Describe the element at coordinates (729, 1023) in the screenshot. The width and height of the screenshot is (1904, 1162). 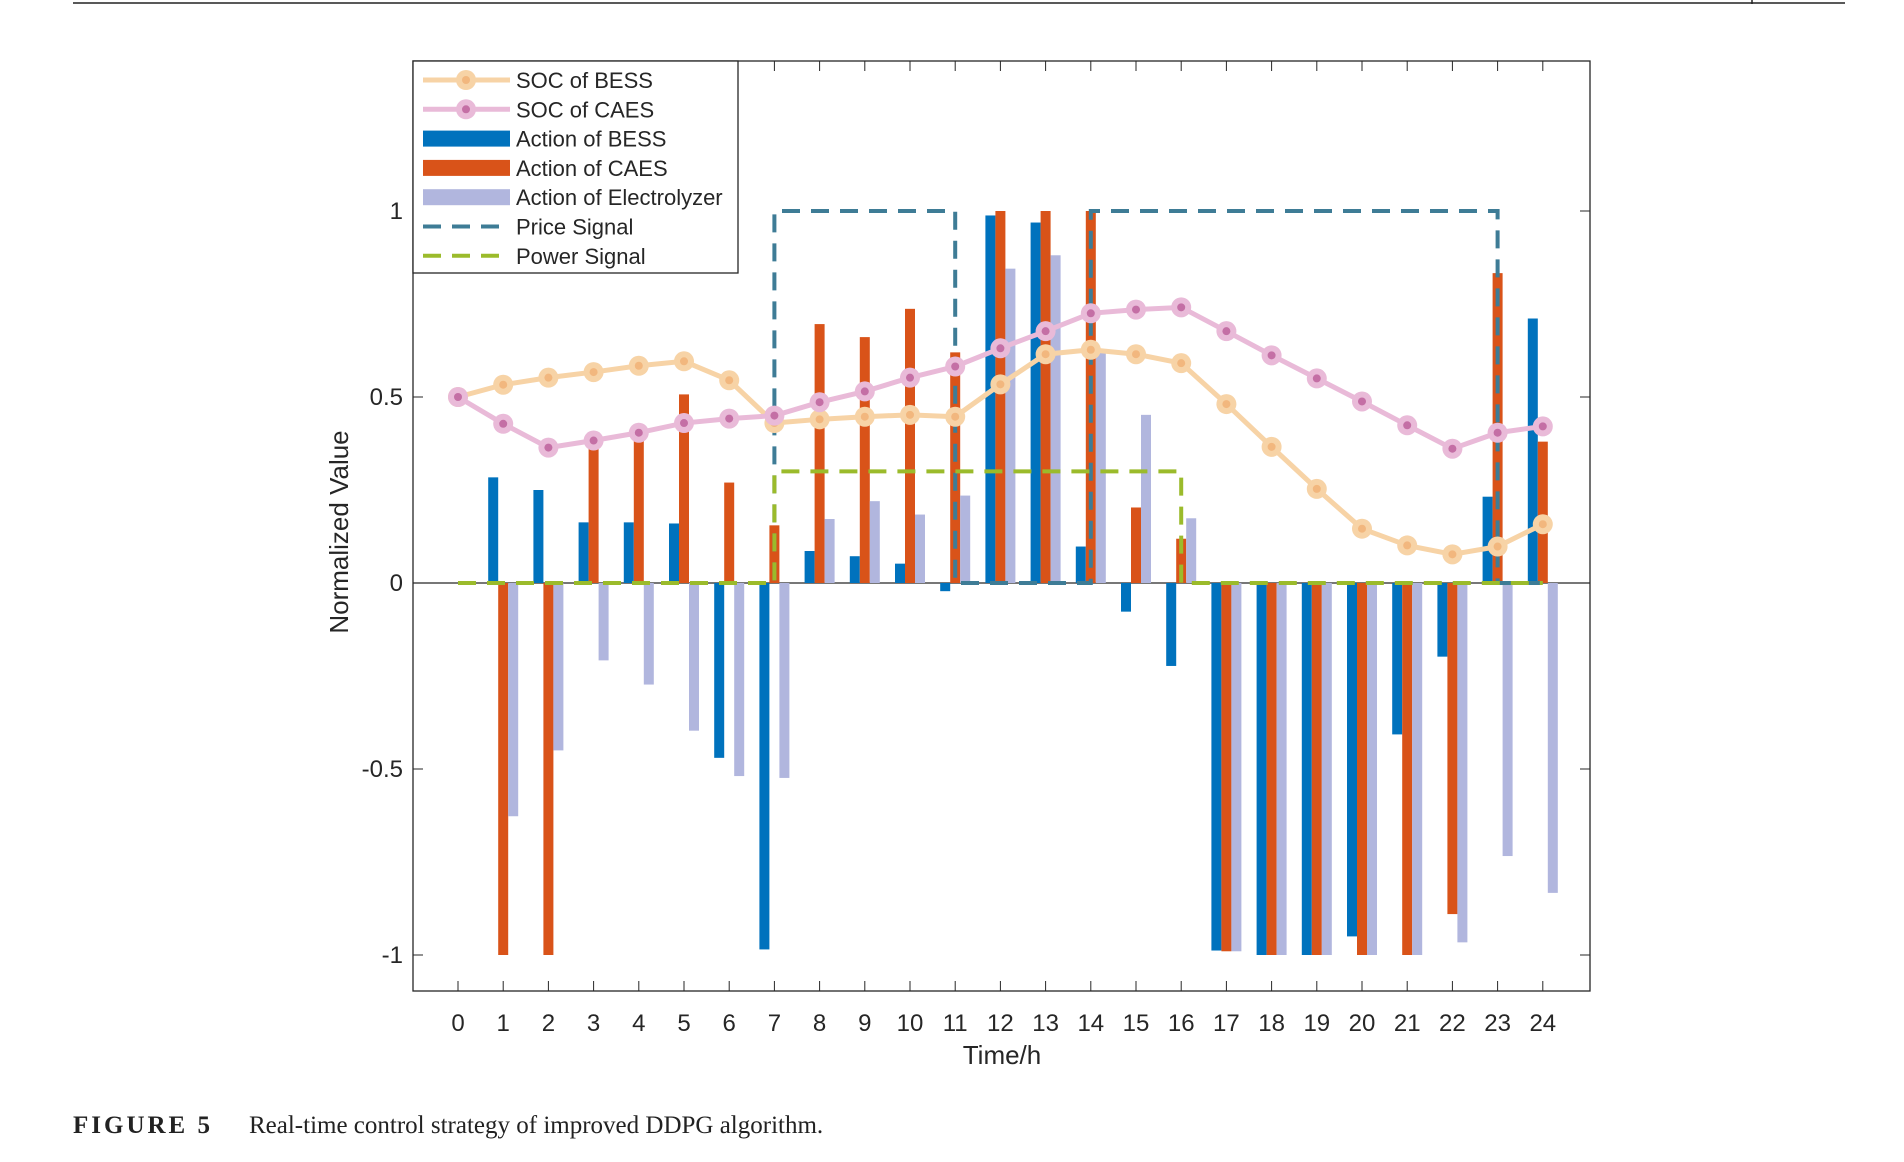
I see `x-tick-label: 6` at that location.